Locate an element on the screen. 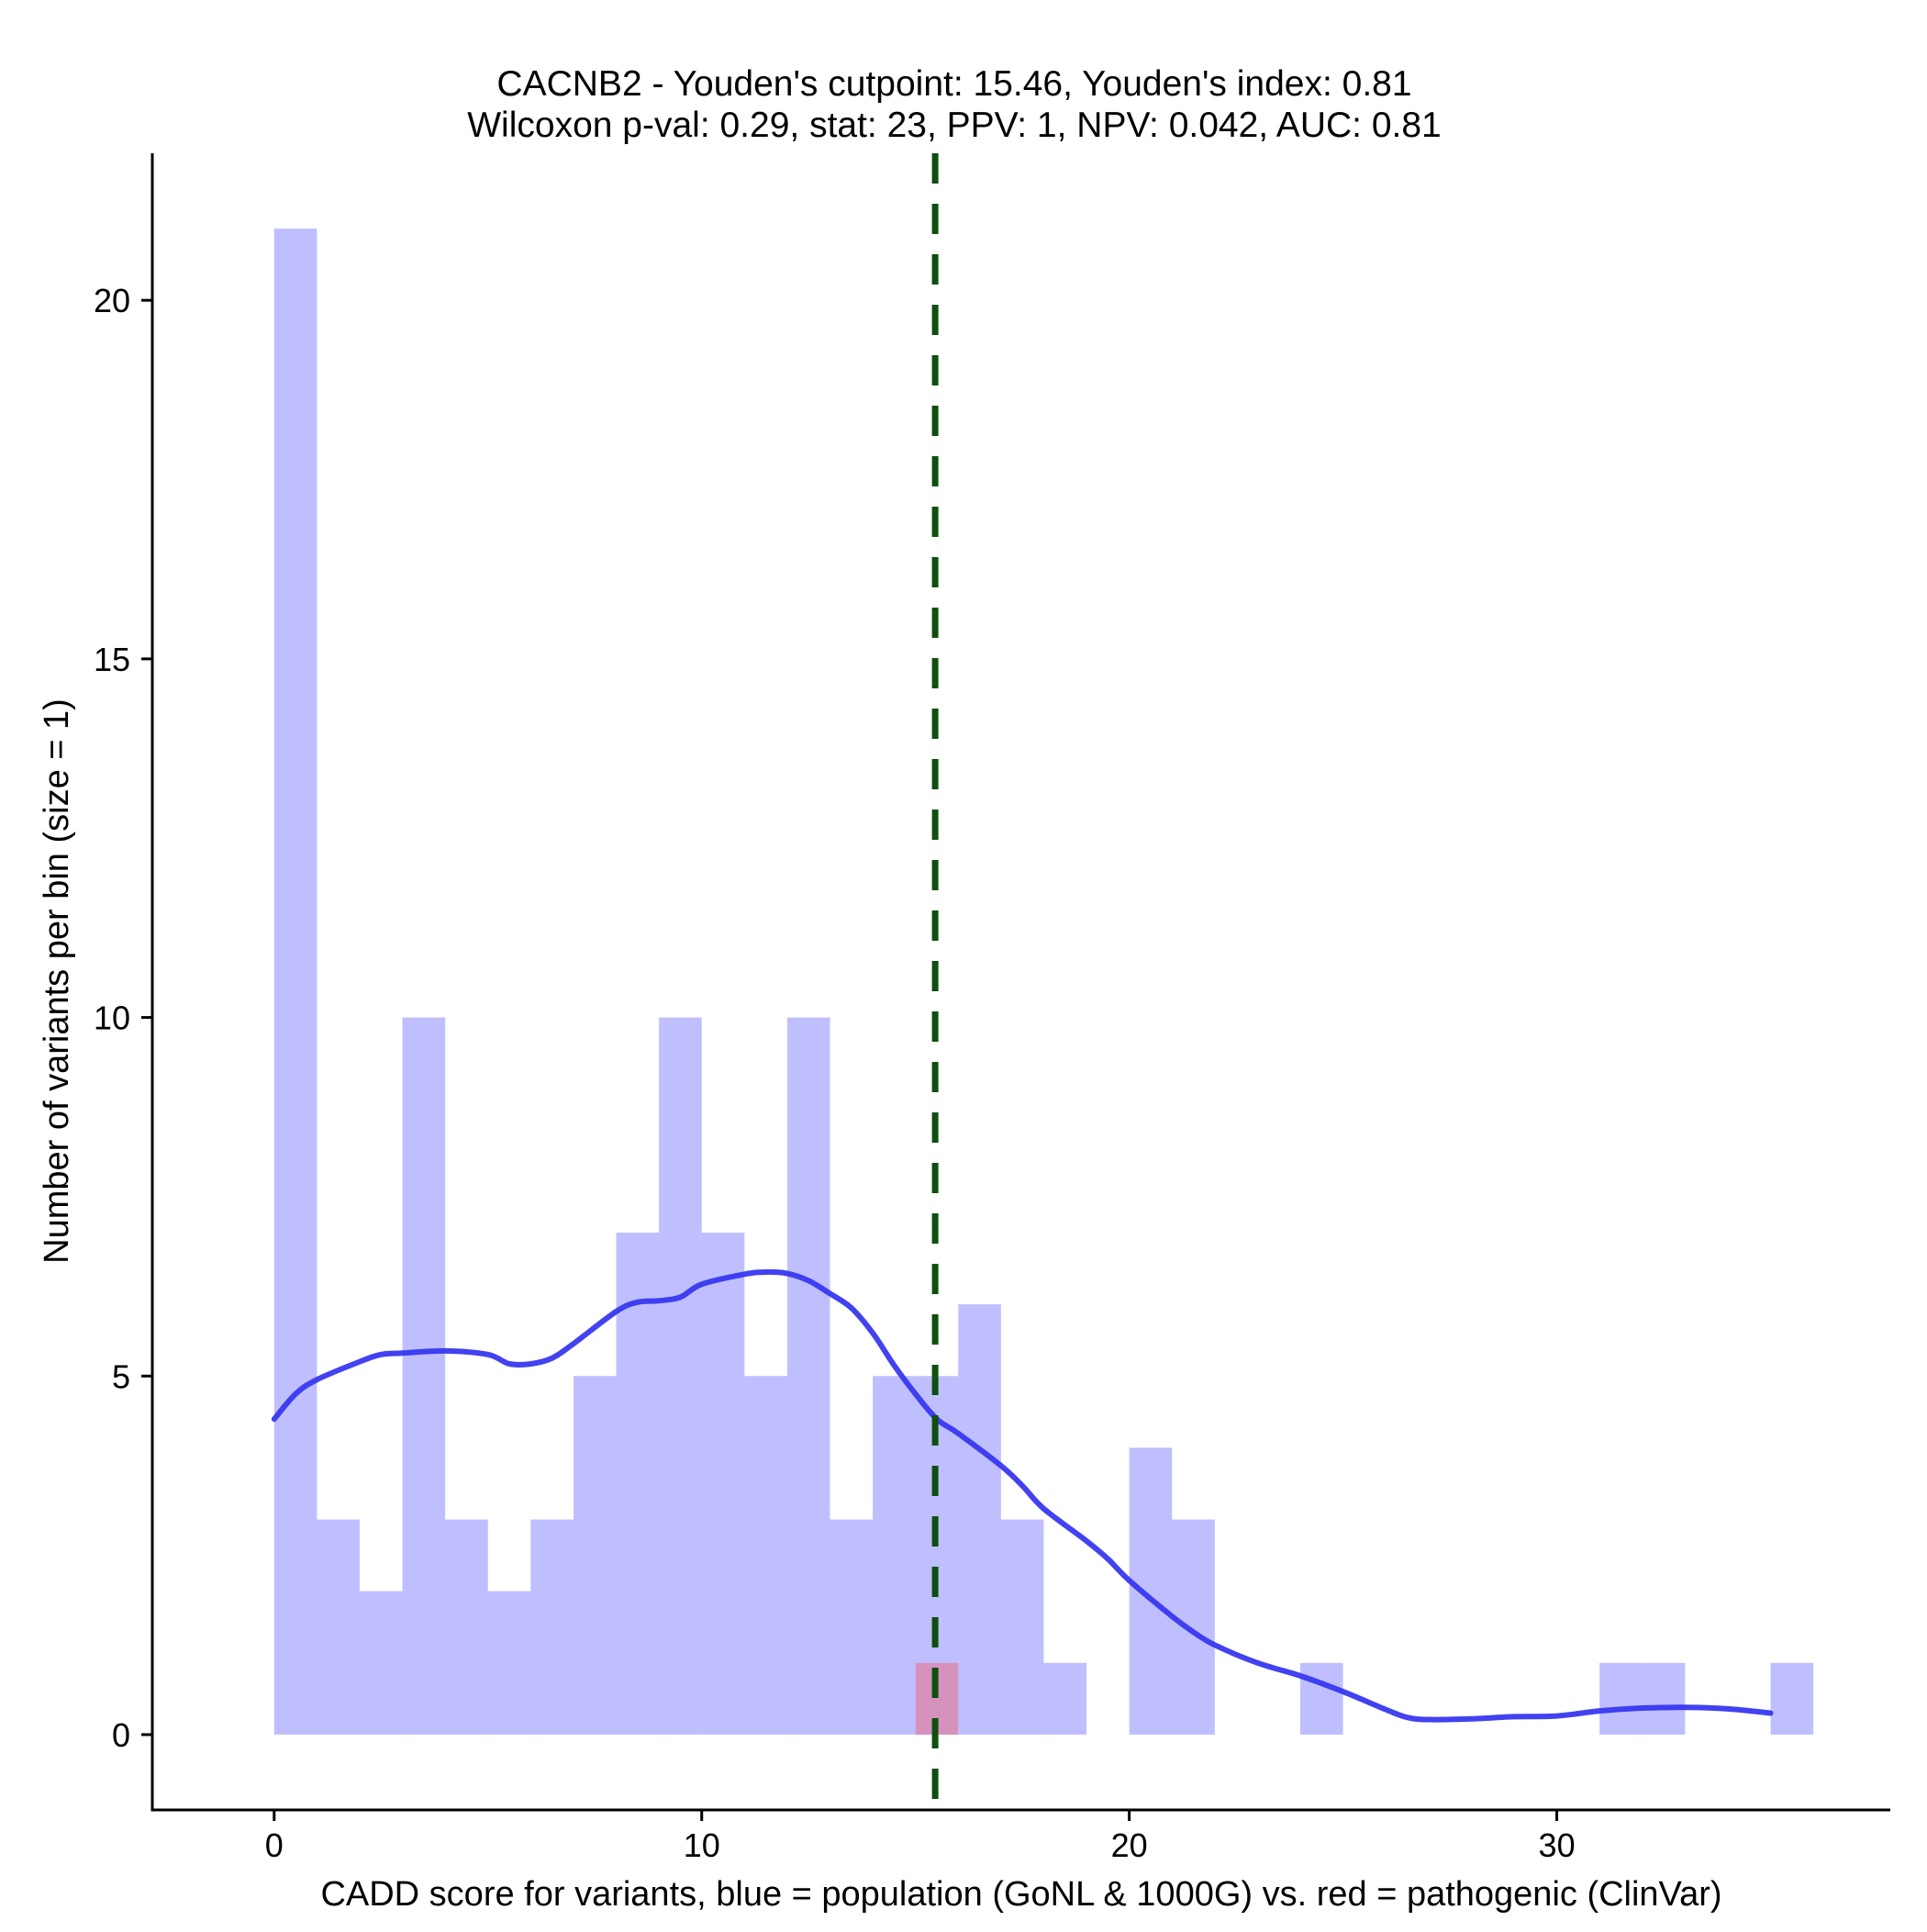  x-tick-label: 20 is located at coordinates (1129, 1845).